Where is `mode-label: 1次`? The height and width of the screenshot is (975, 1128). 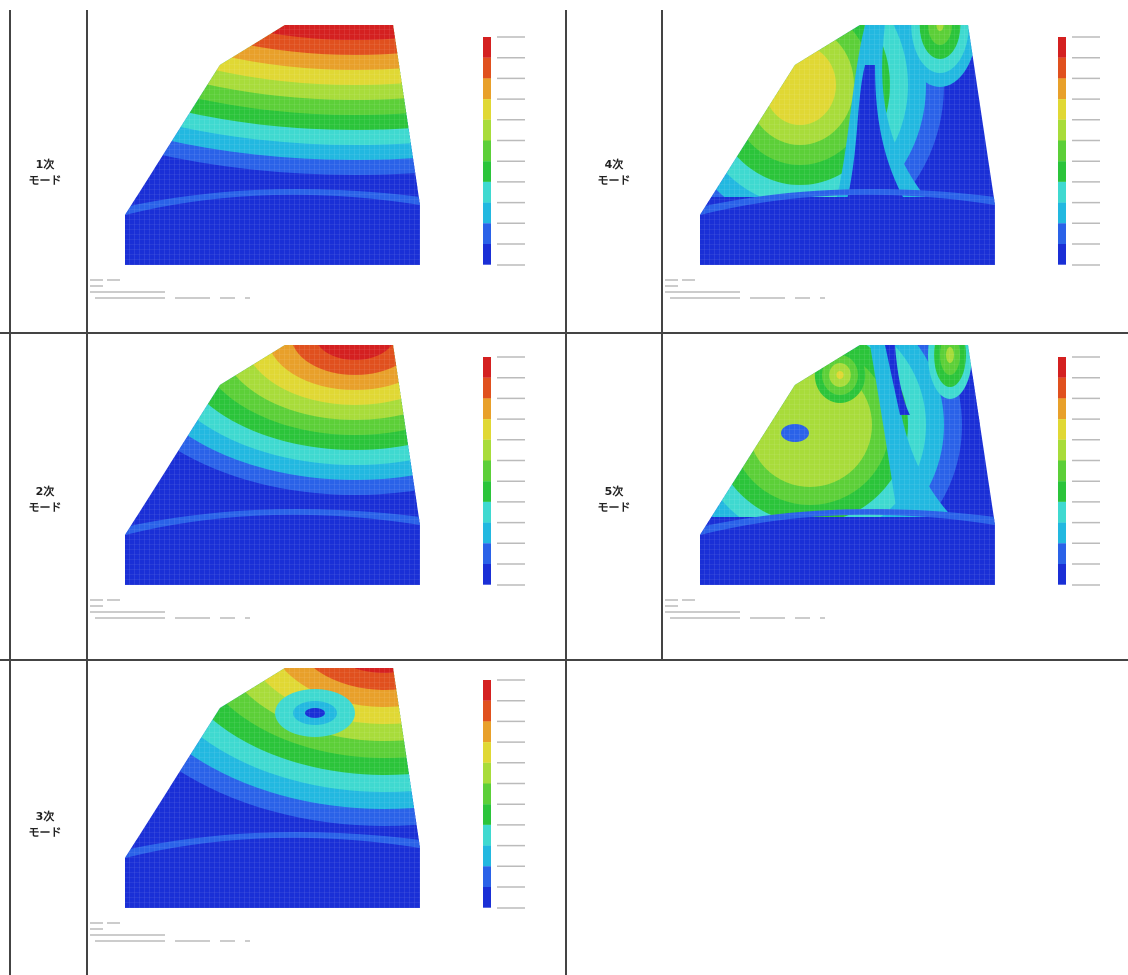 mode-label: 1次 is located at coordinates (45, 164).